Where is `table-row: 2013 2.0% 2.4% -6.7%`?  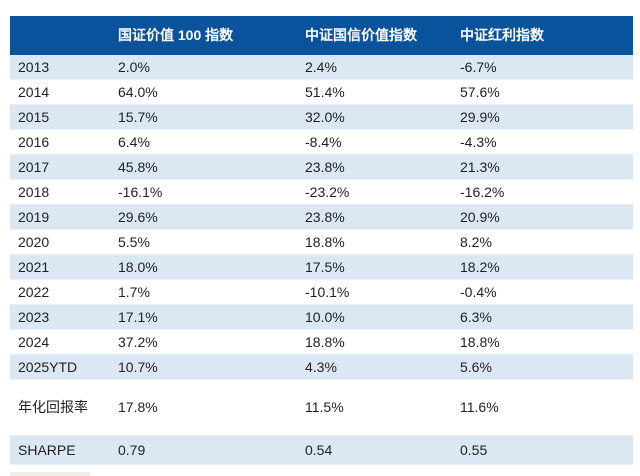 table-row: 2013 2.0% 2.4% -6.7% is located at coordinates (321, 67).